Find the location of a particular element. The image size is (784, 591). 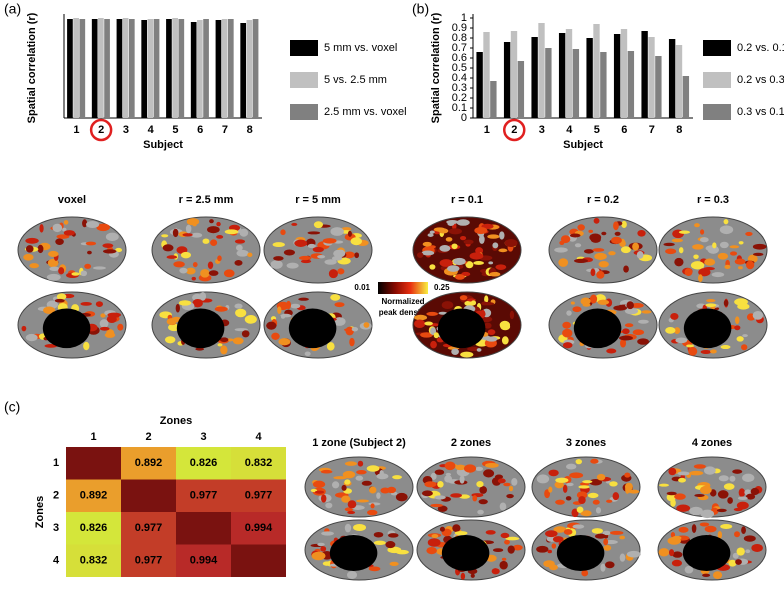

x-tick-label: 5 is located at coordinates (597, 130).